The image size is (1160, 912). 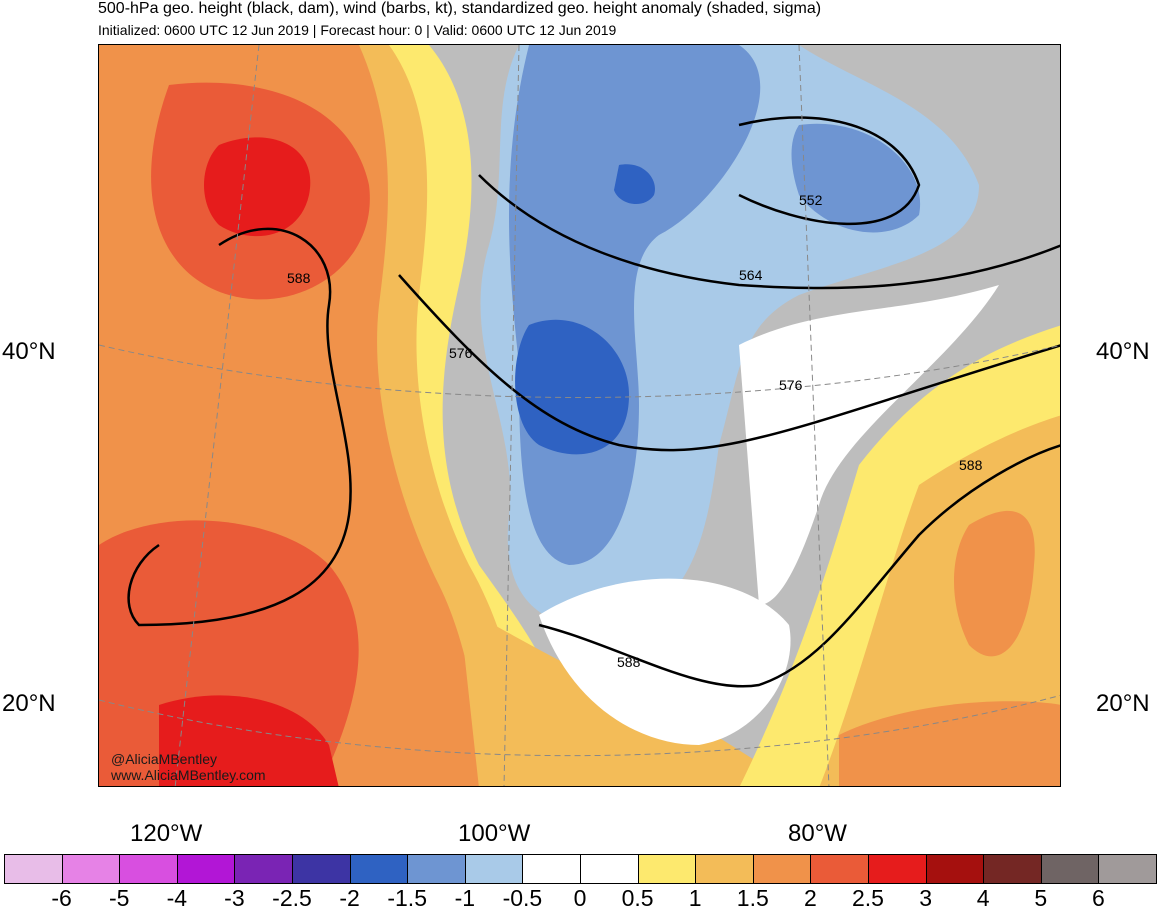 I want to click on colorbar-tick-label: -2, so click(x=349, y=898).